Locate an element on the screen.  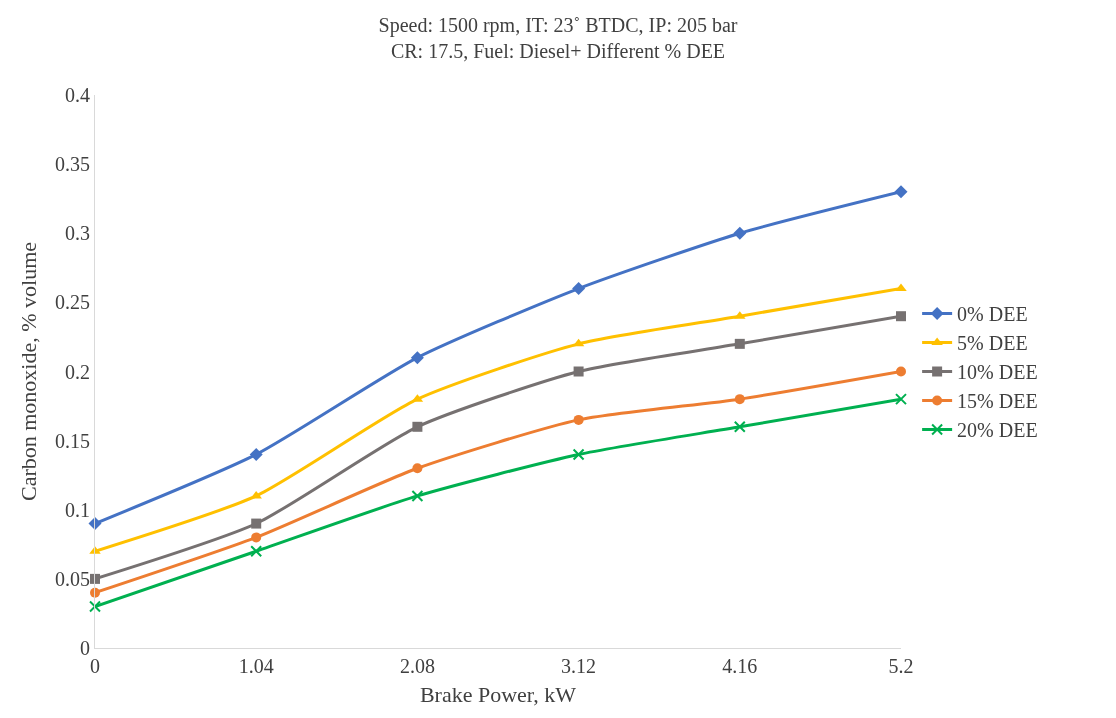
y-tick-label: 0.1 is located at coordinates (77, 509).